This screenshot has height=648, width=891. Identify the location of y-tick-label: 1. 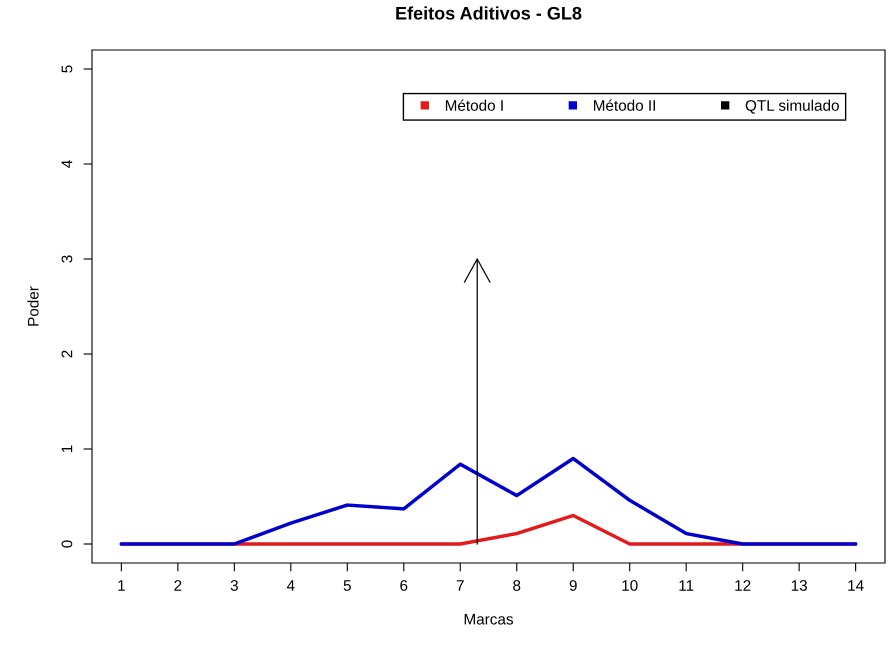
(67, 448).